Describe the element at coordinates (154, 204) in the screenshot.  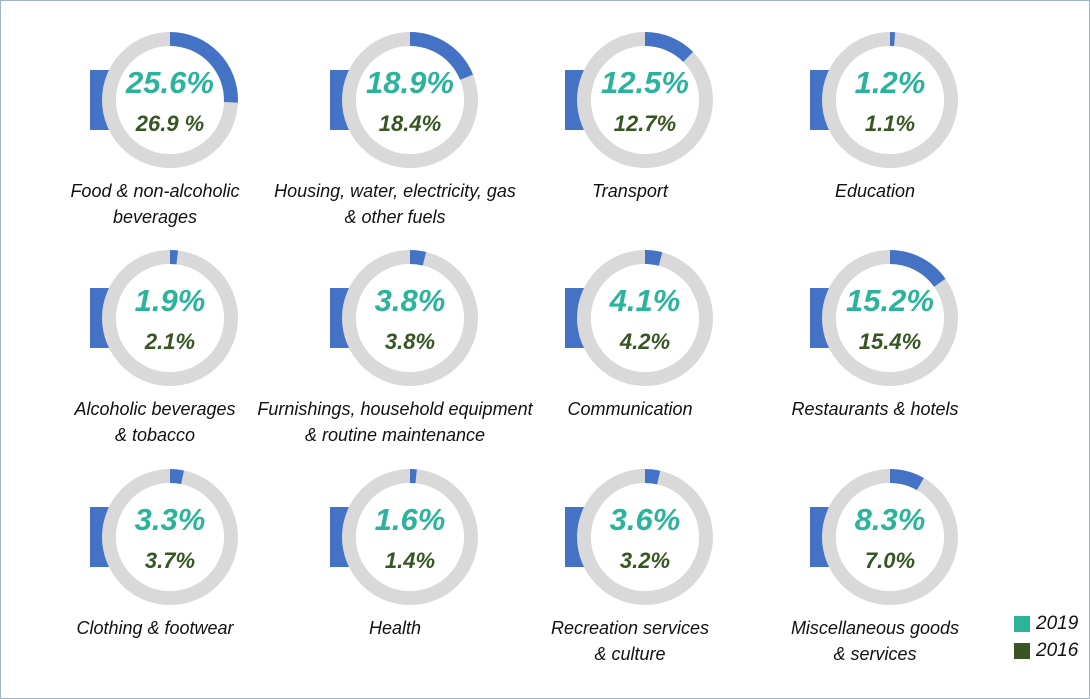
I see `category-label: Food & non-alcoholic beverages` at that location.